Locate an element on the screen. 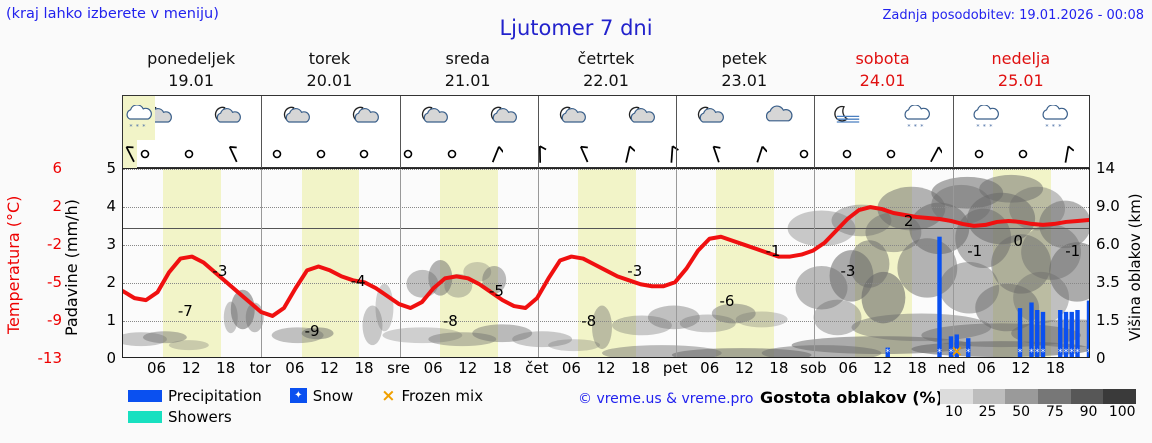 This screenshot has width=1152, height=443. cloud-height-tick: 14 is located at coordinates (1106, 168).